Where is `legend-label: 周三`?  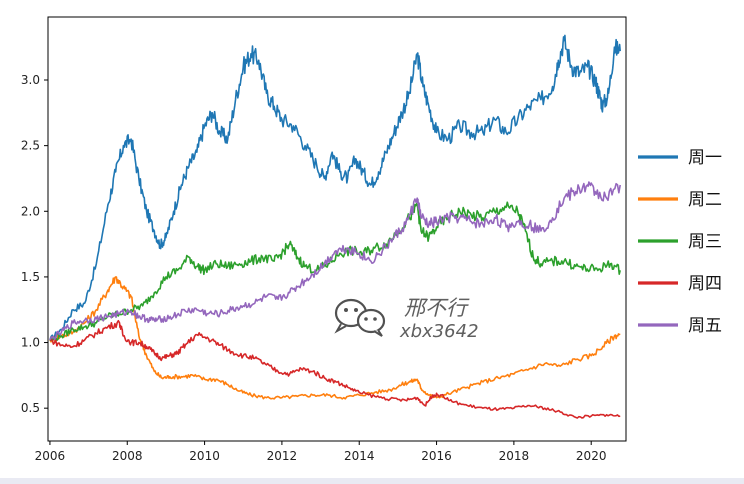 legend-label: 周三 is located at coordinates (705, 242).